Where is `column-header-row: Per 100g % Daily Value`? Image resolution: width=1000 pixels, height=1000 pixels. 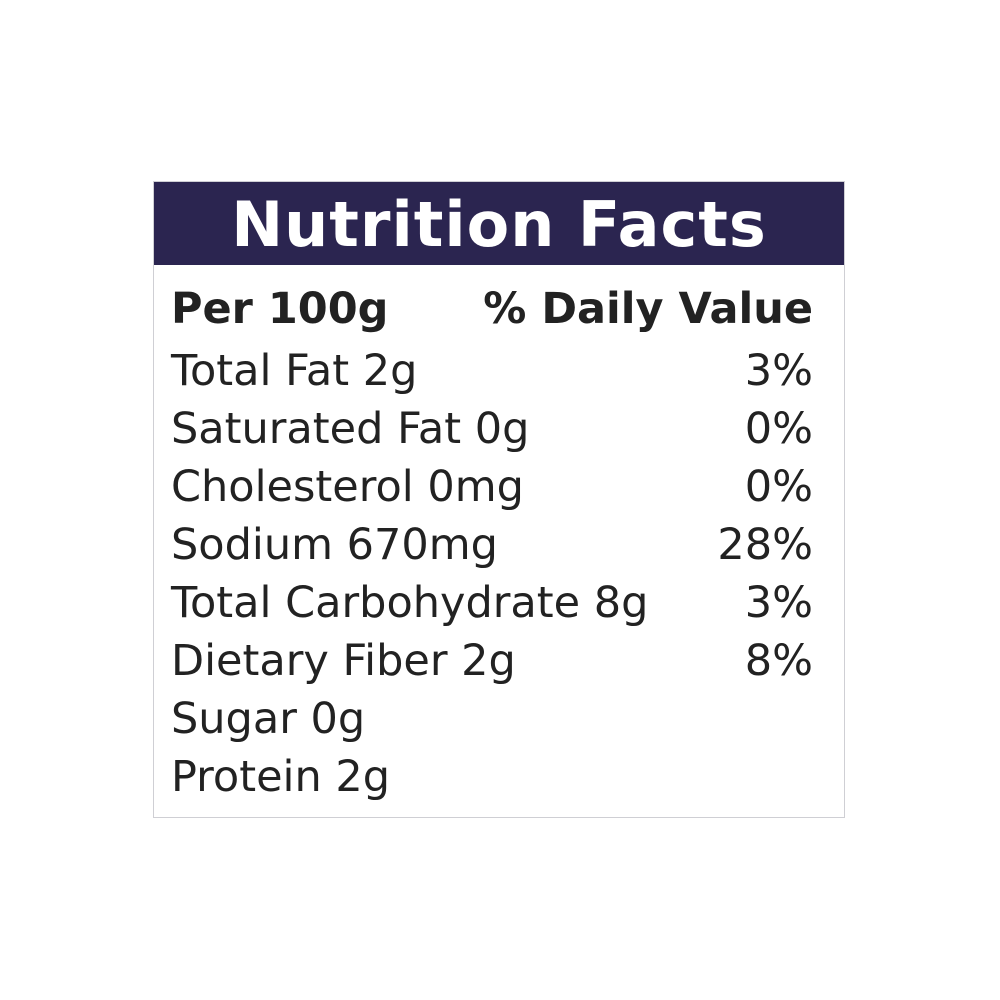
column-header-row: Per 100g % Daily Value is located at coordinates (492, 309).